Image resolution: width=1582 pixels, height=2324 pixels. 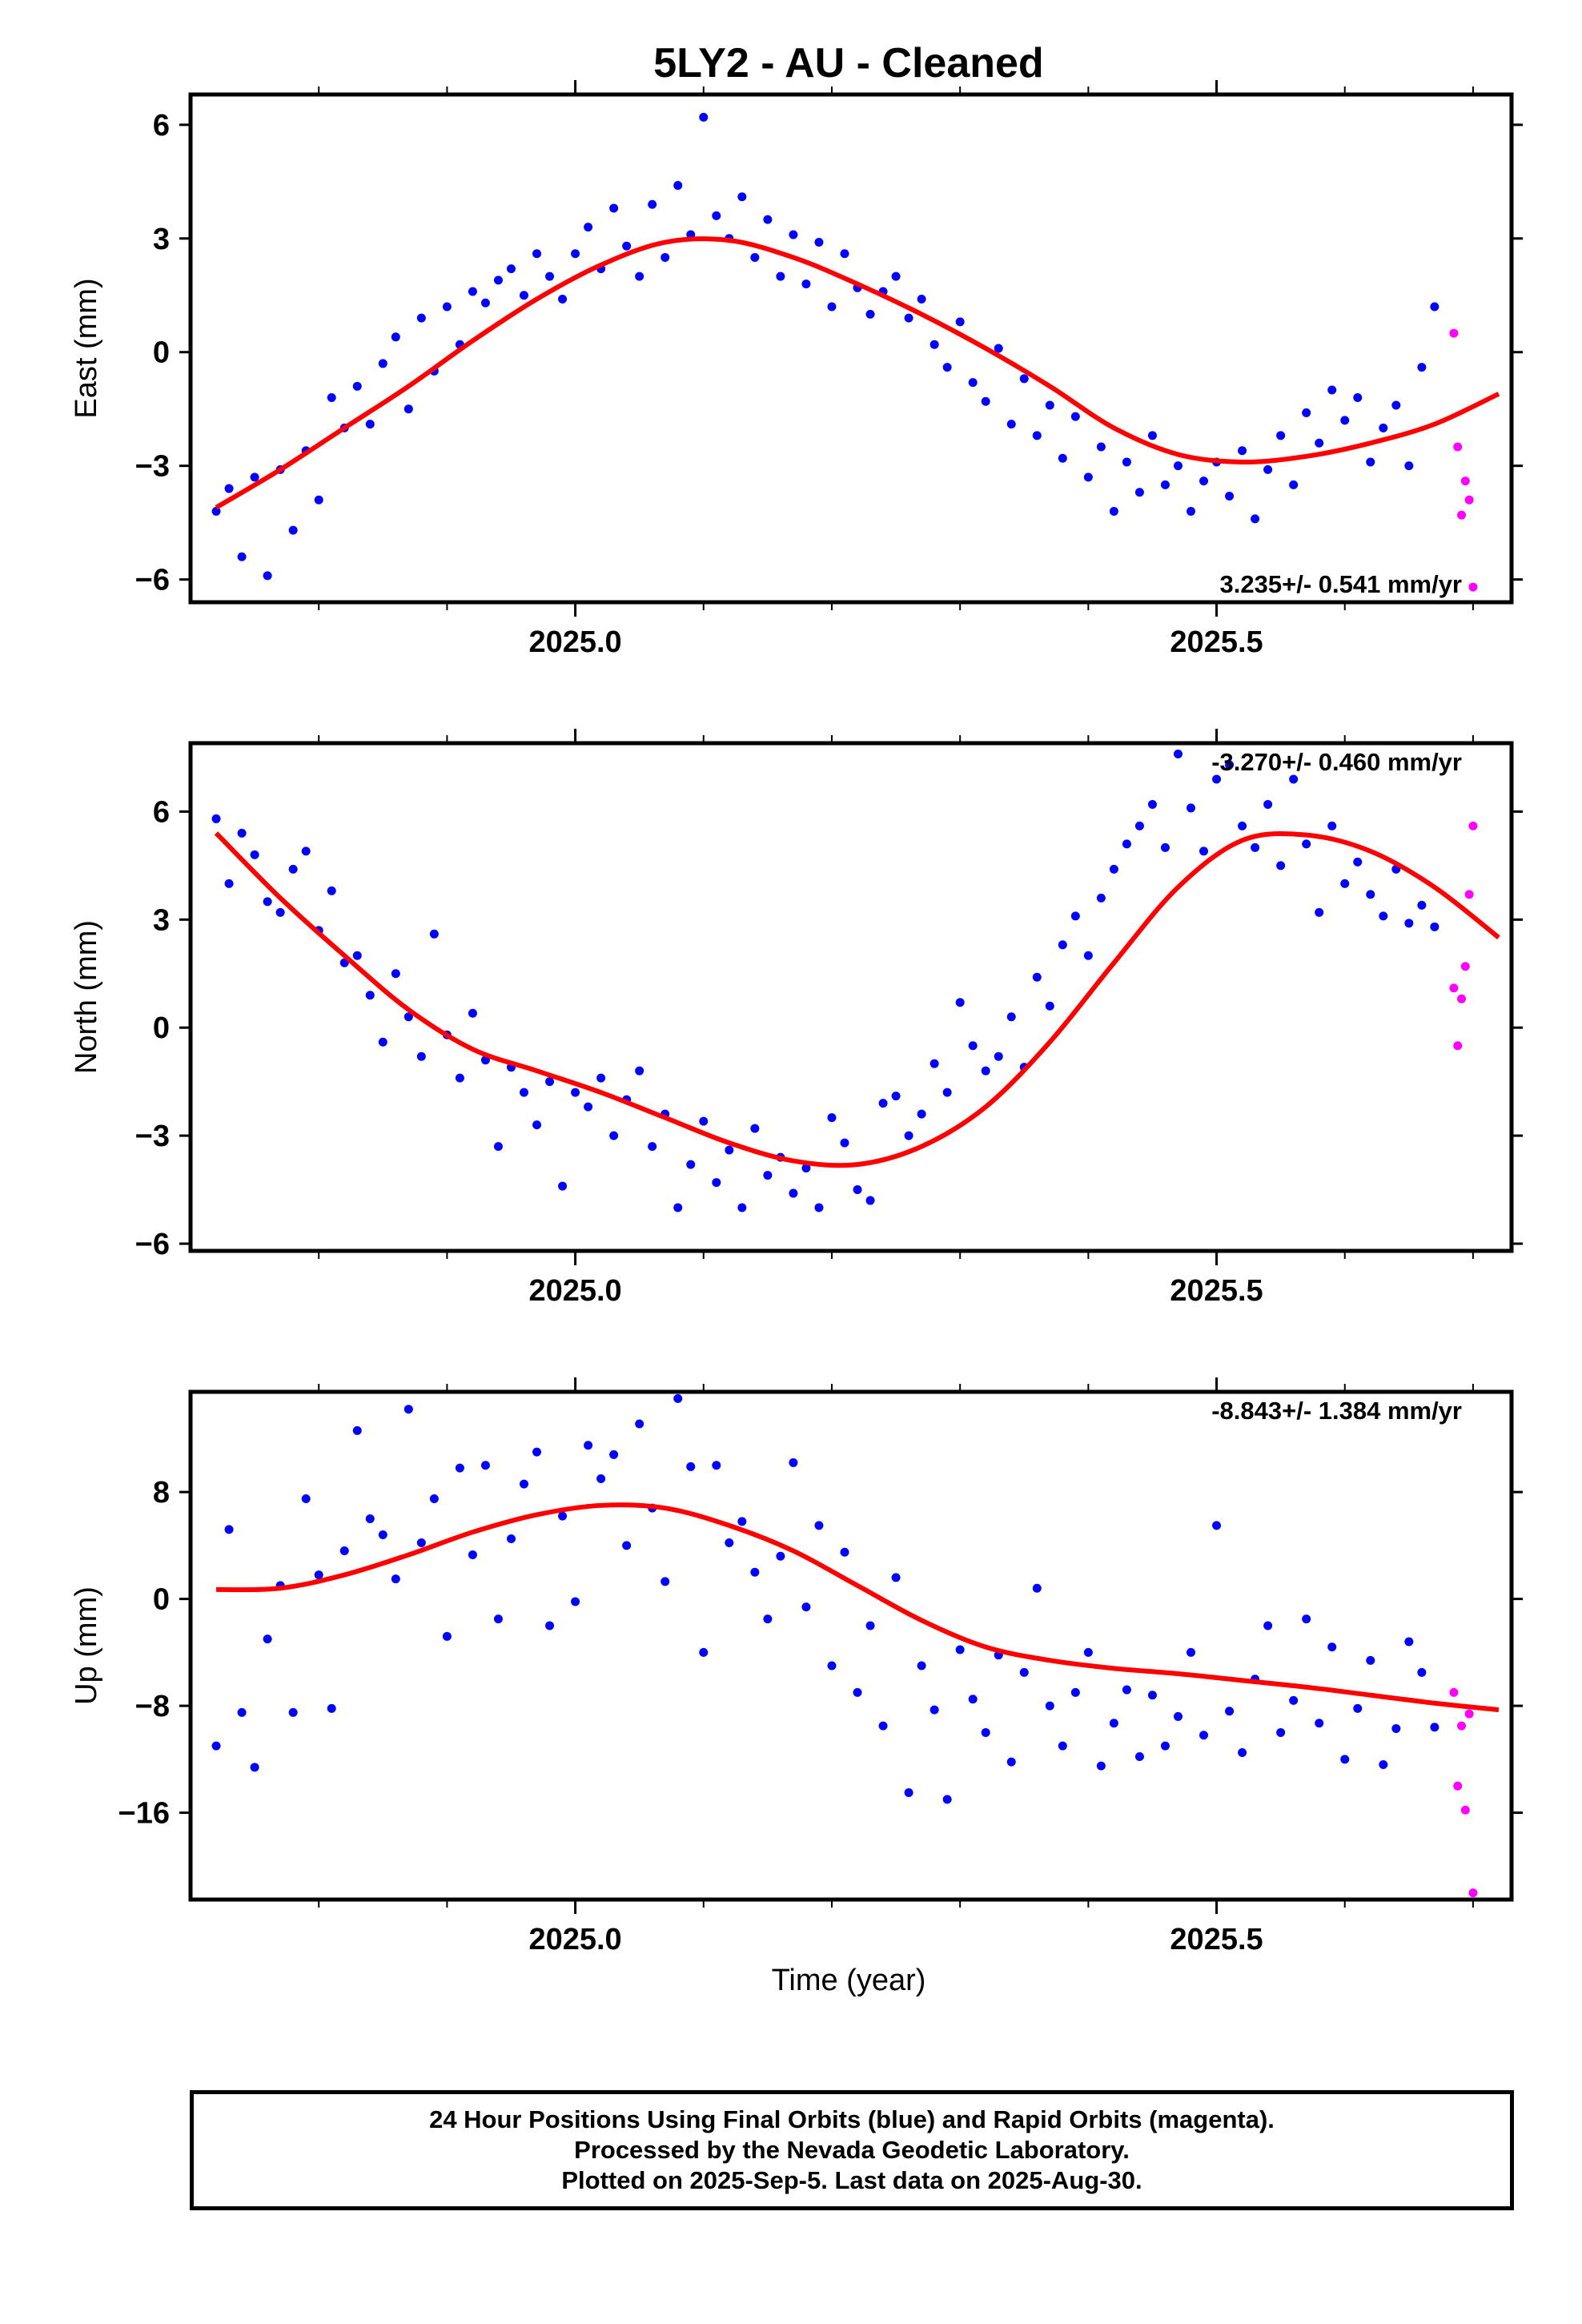 I want to click on x-axis-label: Time (year), so click(x=849, y=1981).